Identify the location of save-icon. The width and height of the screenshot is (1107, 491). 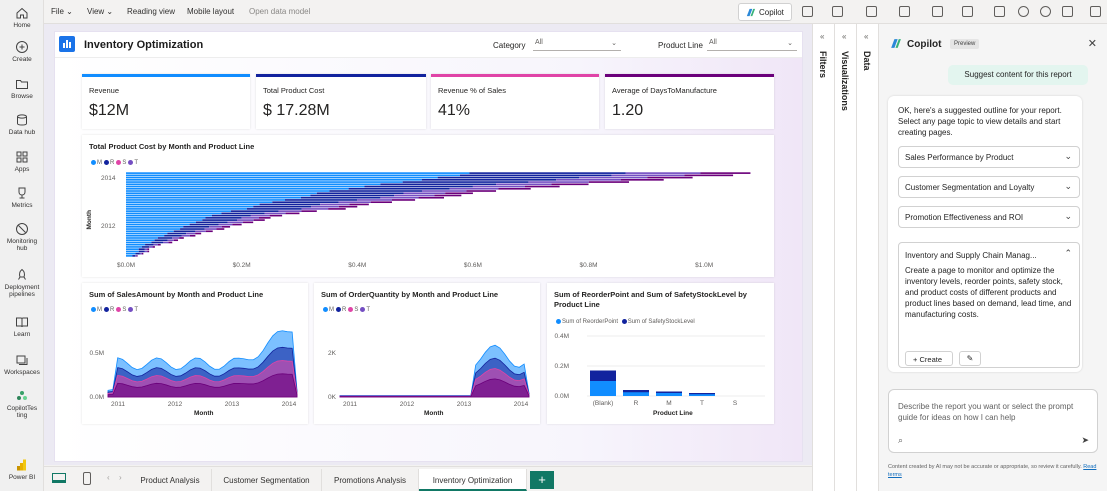
(1067, 11).